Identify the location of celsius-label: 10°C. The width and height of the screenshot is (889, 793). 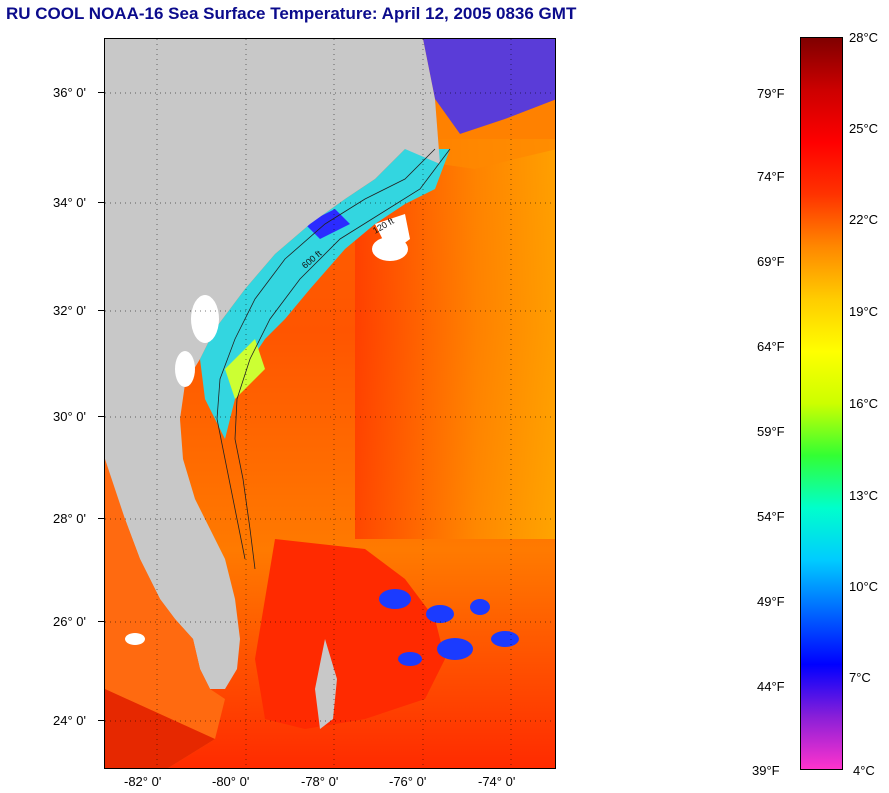
(864, 586).